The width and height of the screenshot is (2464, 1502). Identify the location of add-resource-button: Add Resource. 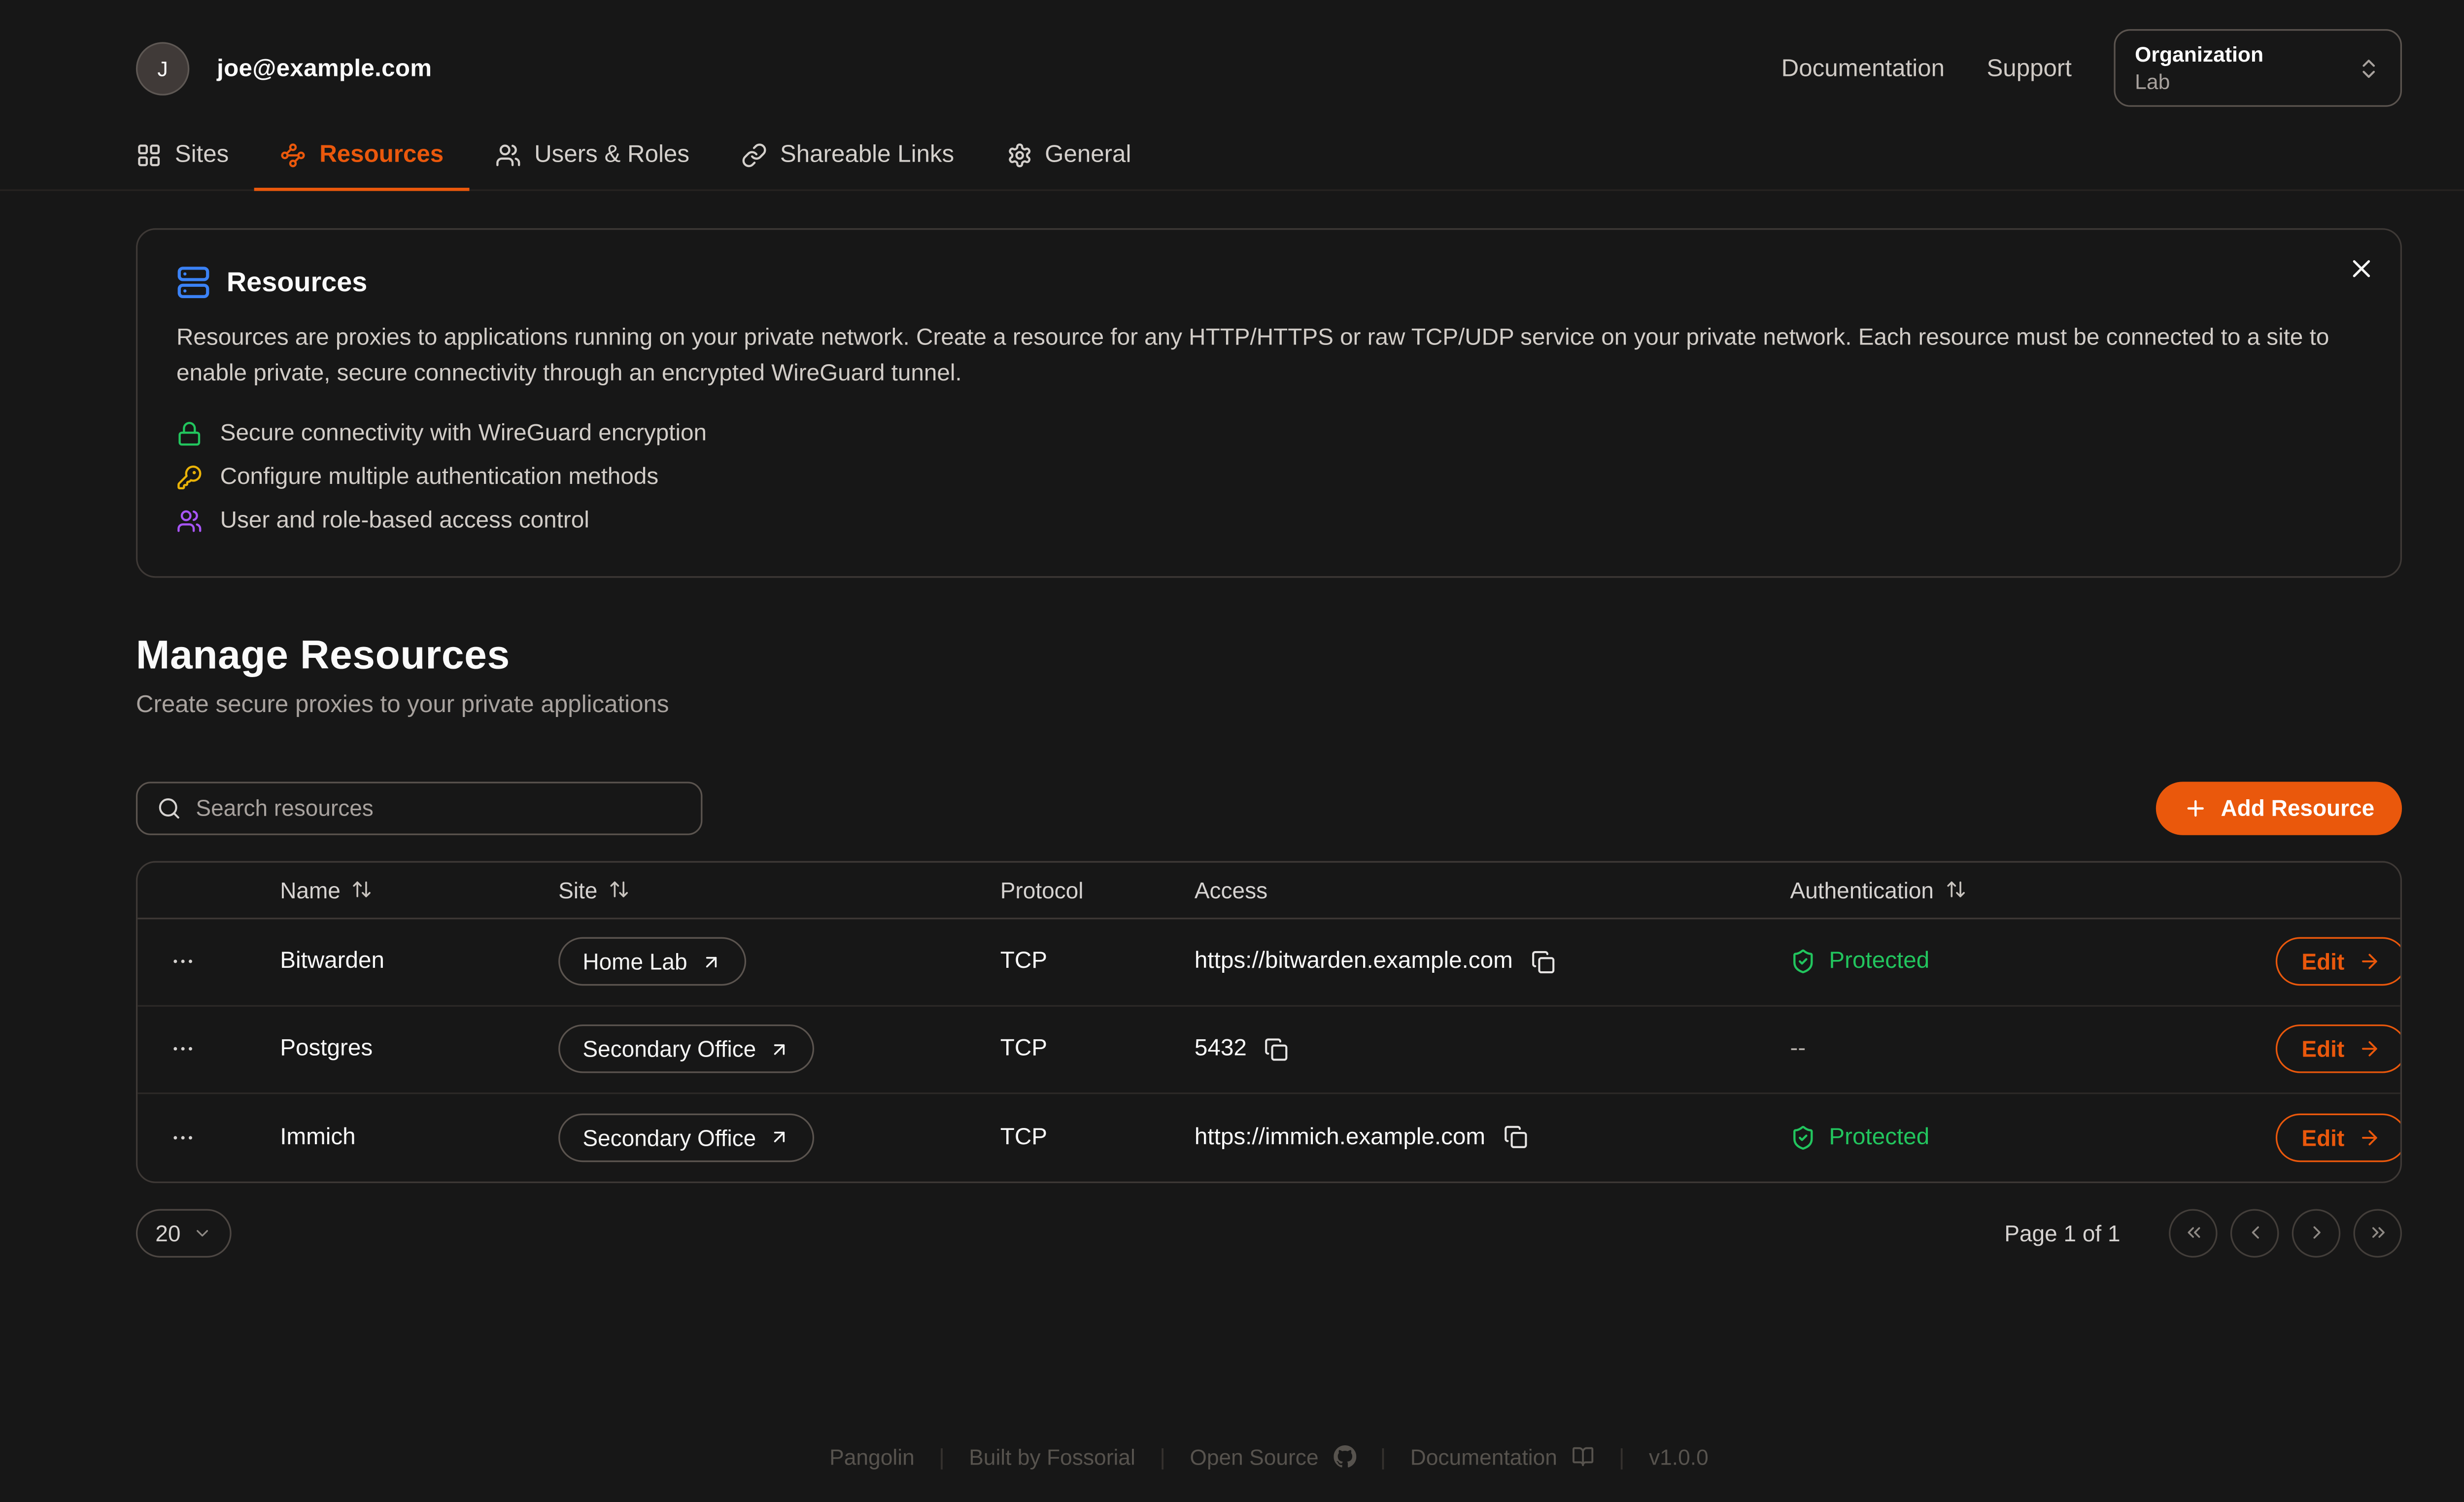
(2279, 808).